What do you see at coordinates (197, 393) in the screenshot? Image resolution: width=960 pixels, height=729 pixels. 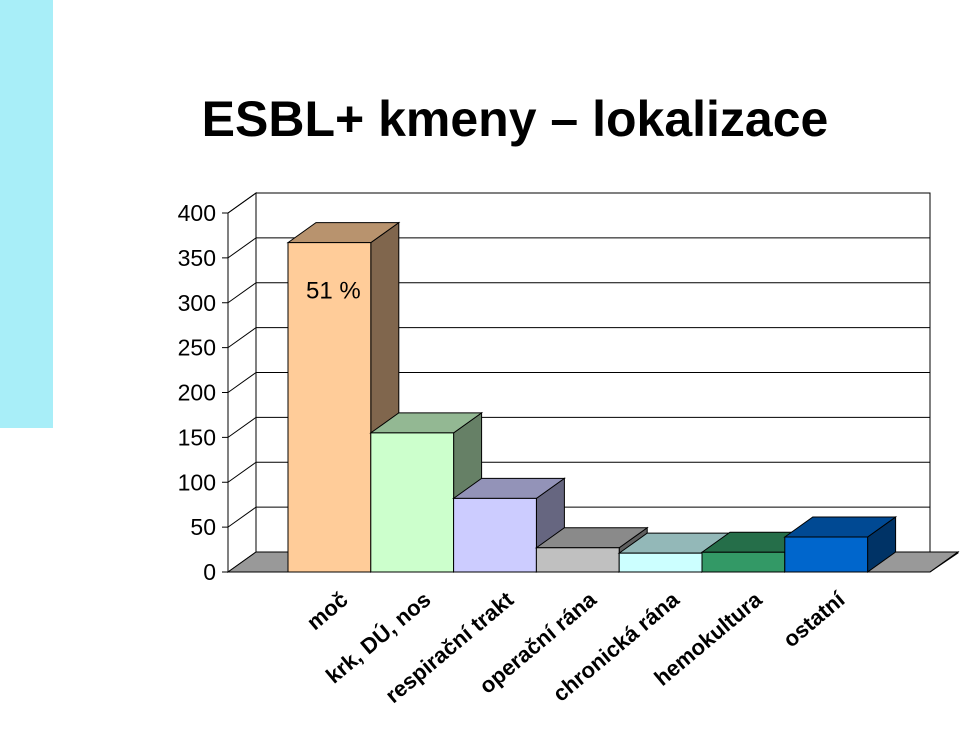 I see `y-tick-label: 200` at bounding box center [197, 393].